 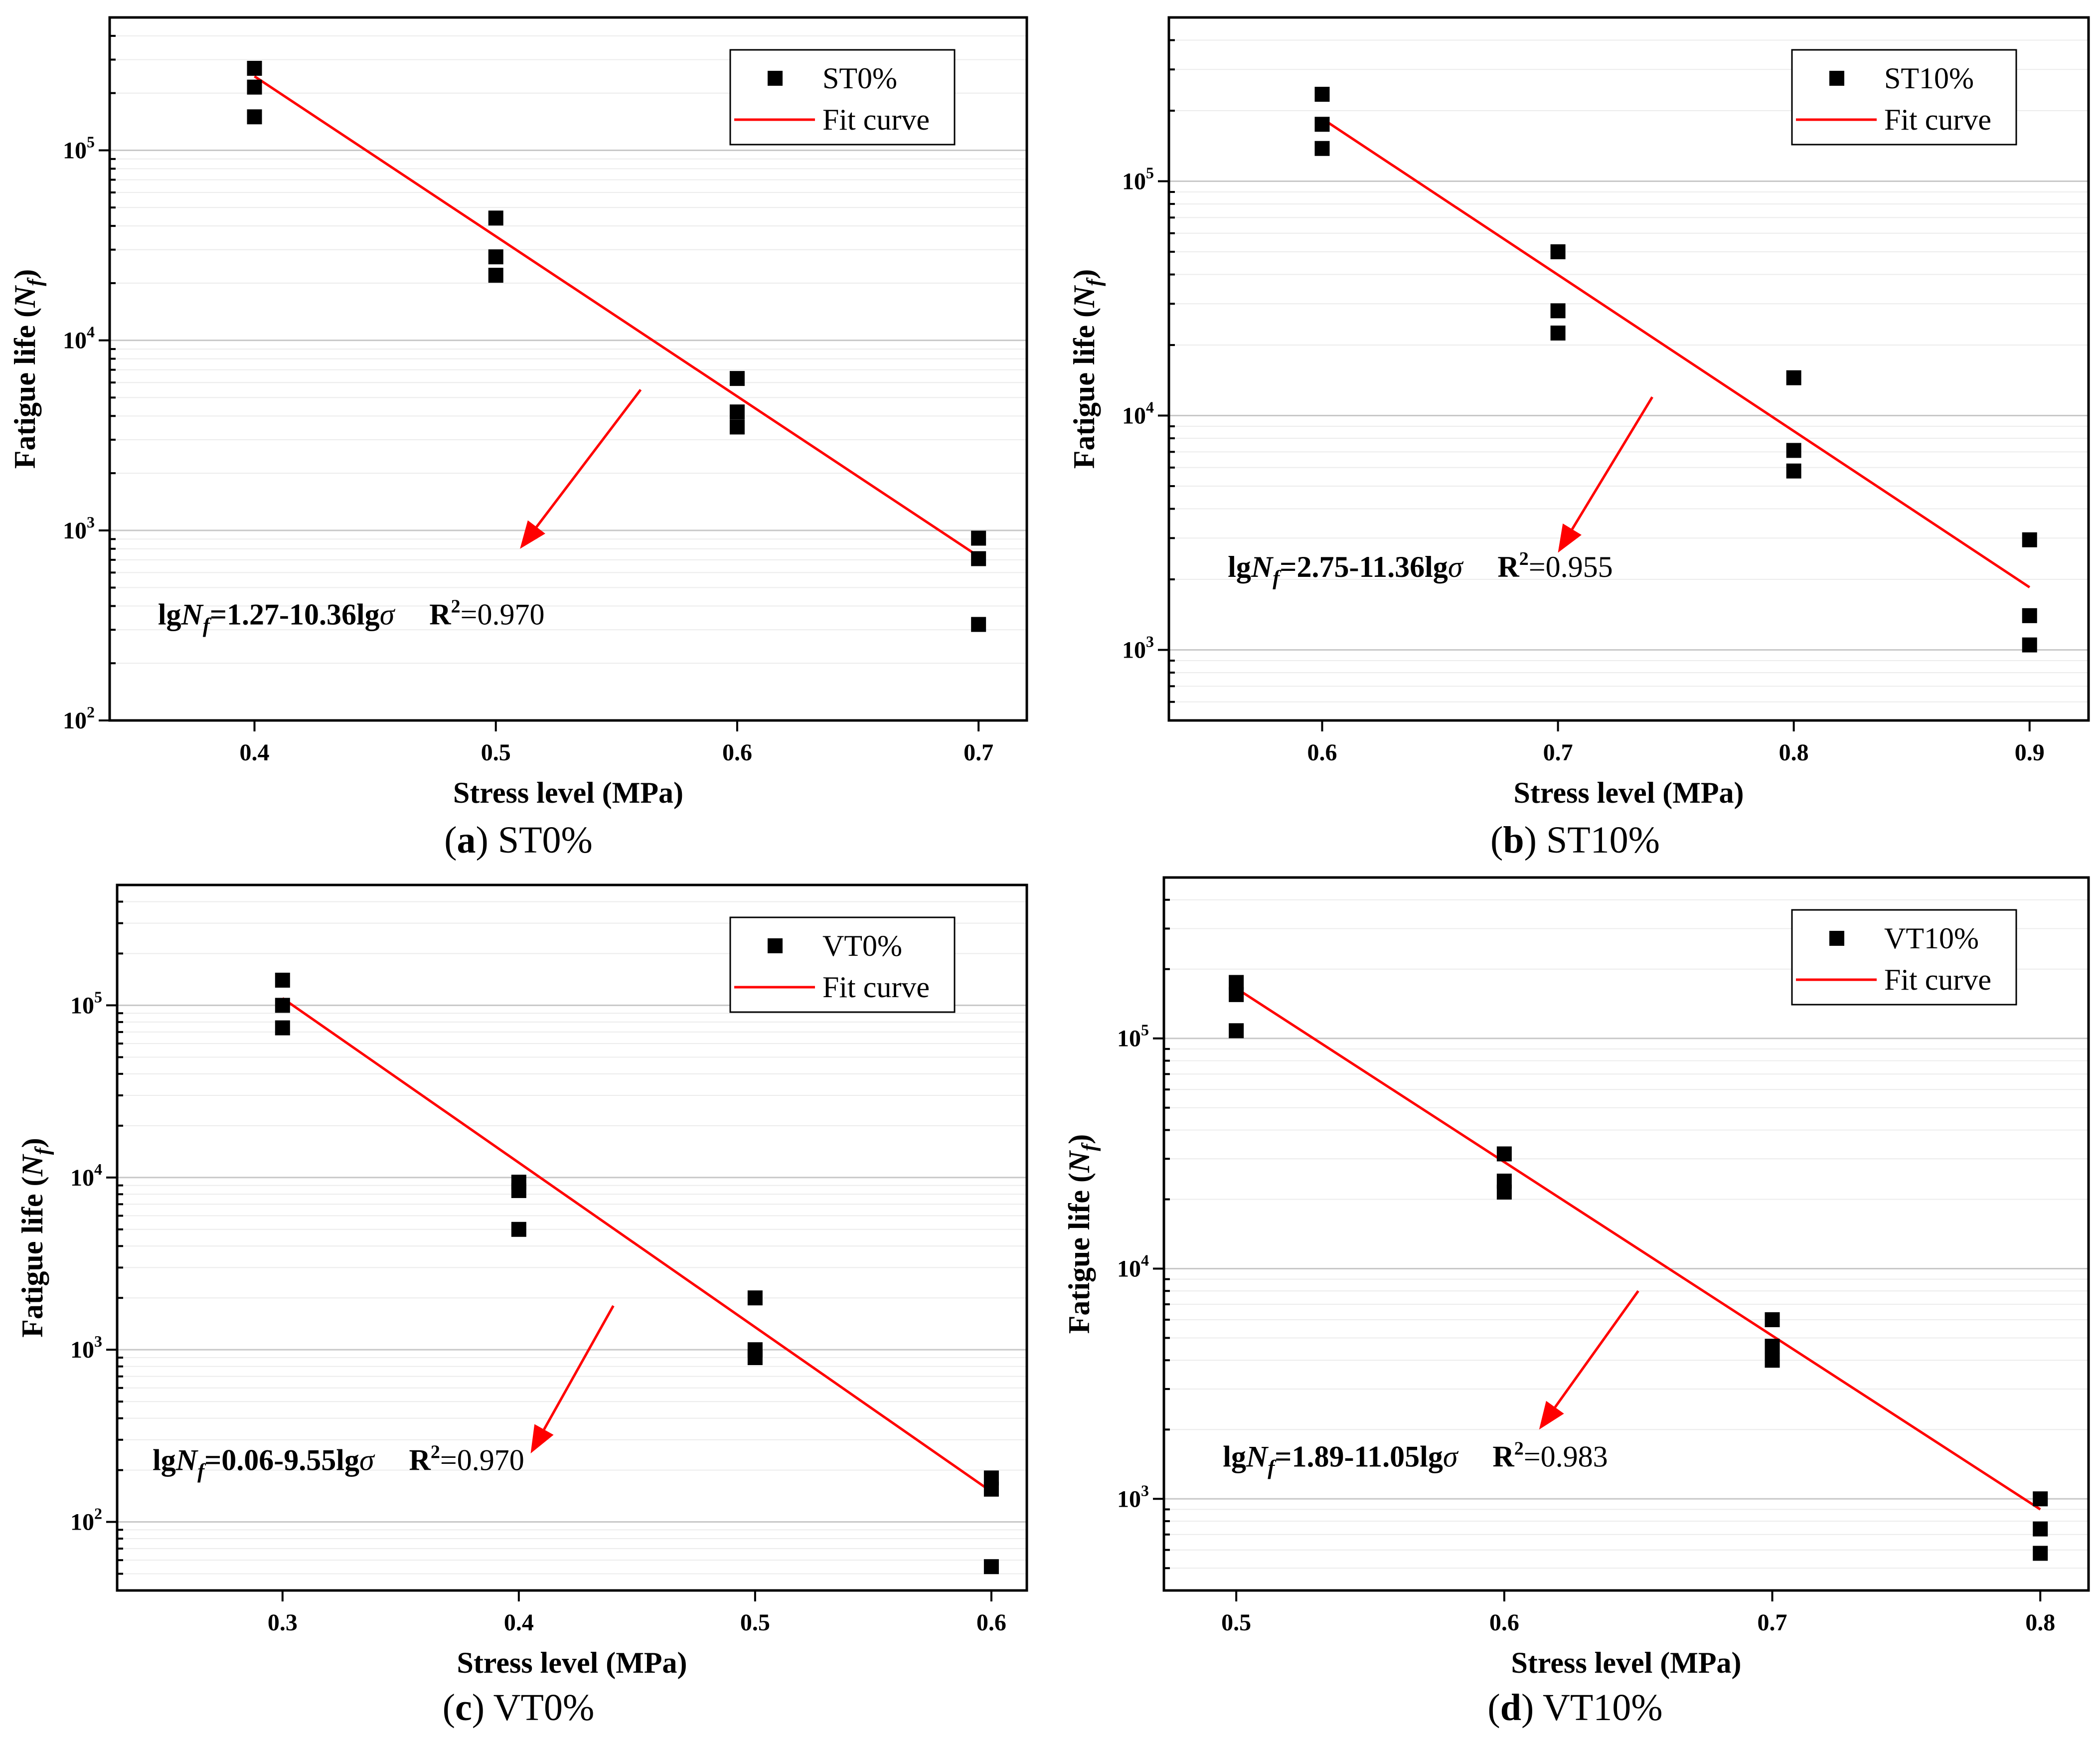 I want to click on panel-d-legend-box, so click(x=1904, y=957).